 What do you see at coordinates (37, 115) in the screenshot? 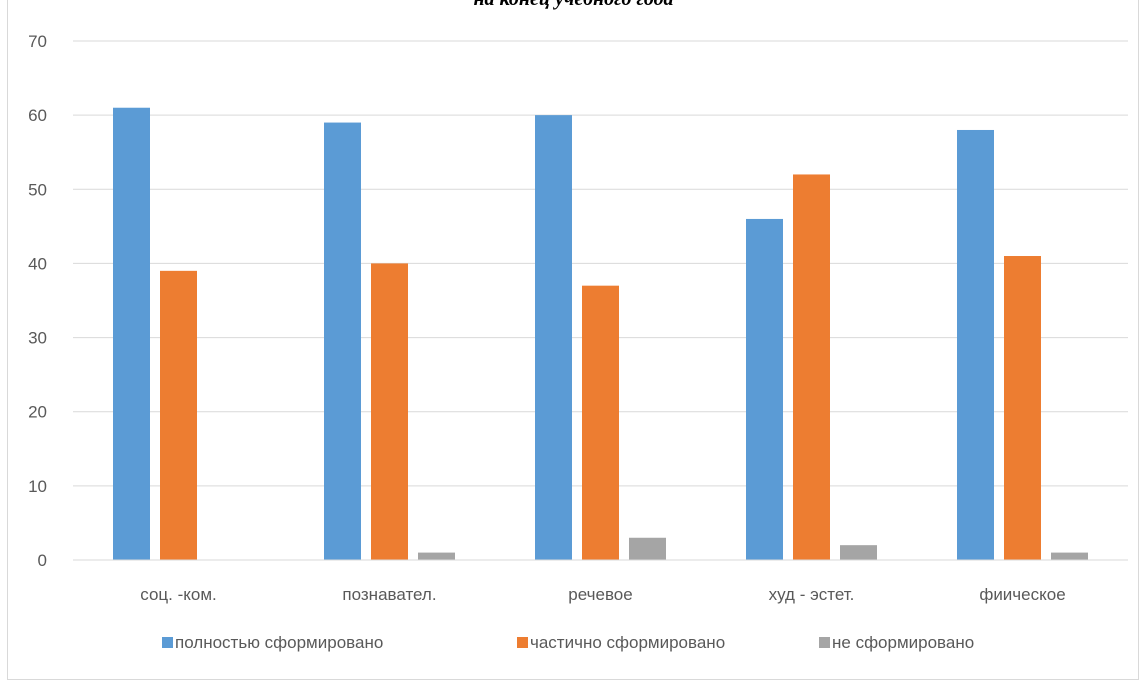
I see `y-tick-label: 60` at bounding box center [37, 115].